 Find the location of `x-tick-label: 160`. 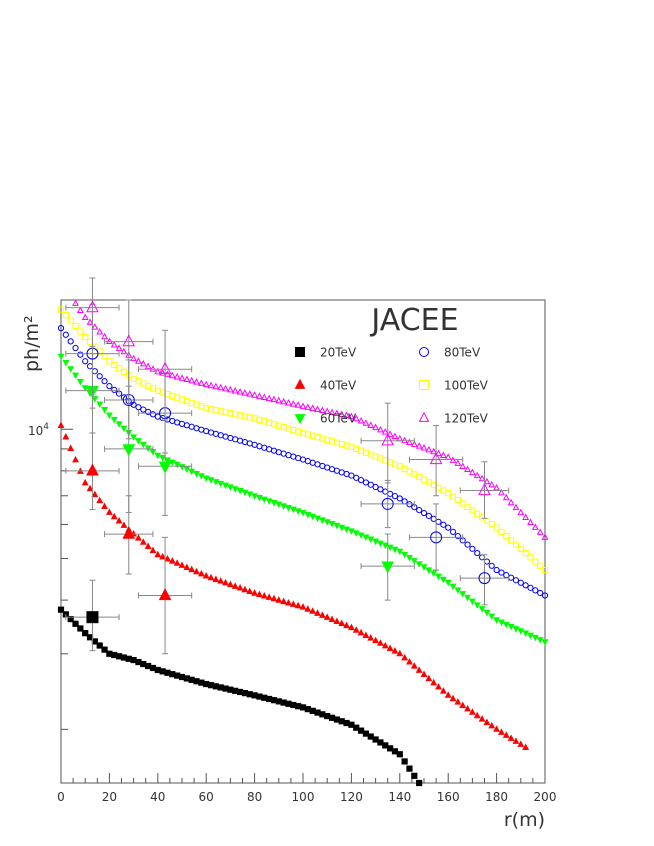

x-tick-label: 160 is located at coordinates (448, 797).